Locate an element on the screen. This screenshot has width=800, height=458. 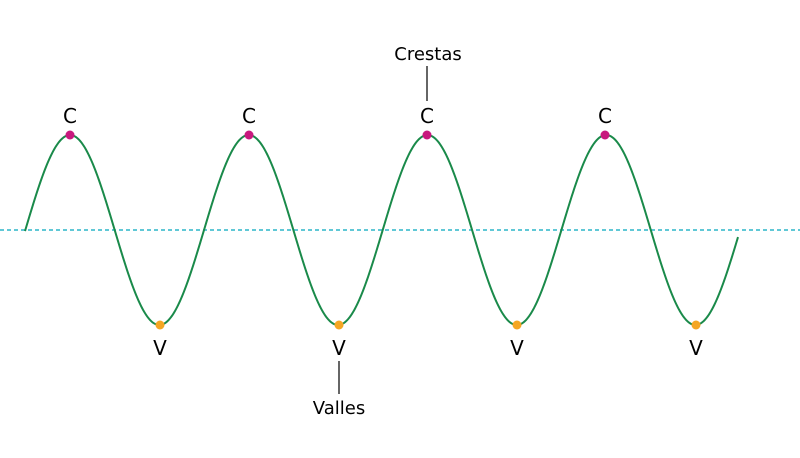
crest-callout-label: Crestas is located at coordinates (428, 54).